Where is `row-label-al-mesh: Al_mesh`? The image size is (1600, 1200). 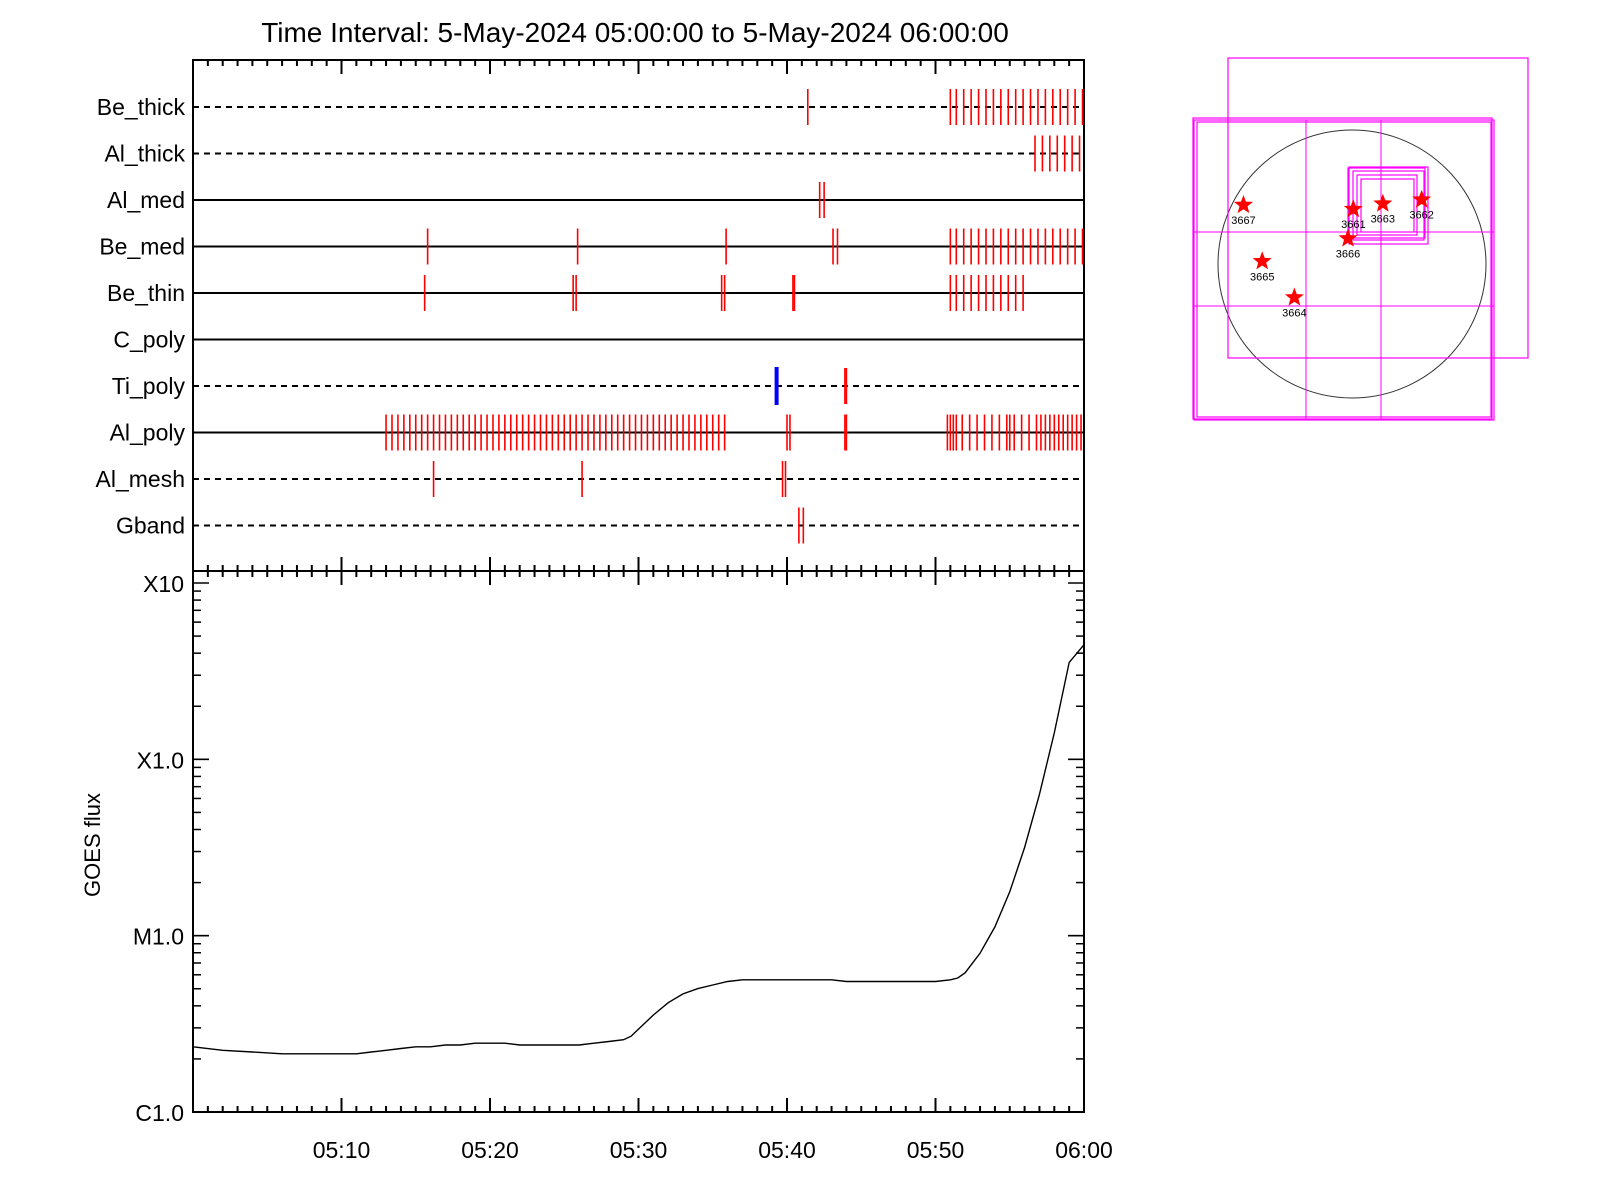 row-label-al-mesh: Al_mesh is located at coordinates (140, 479).